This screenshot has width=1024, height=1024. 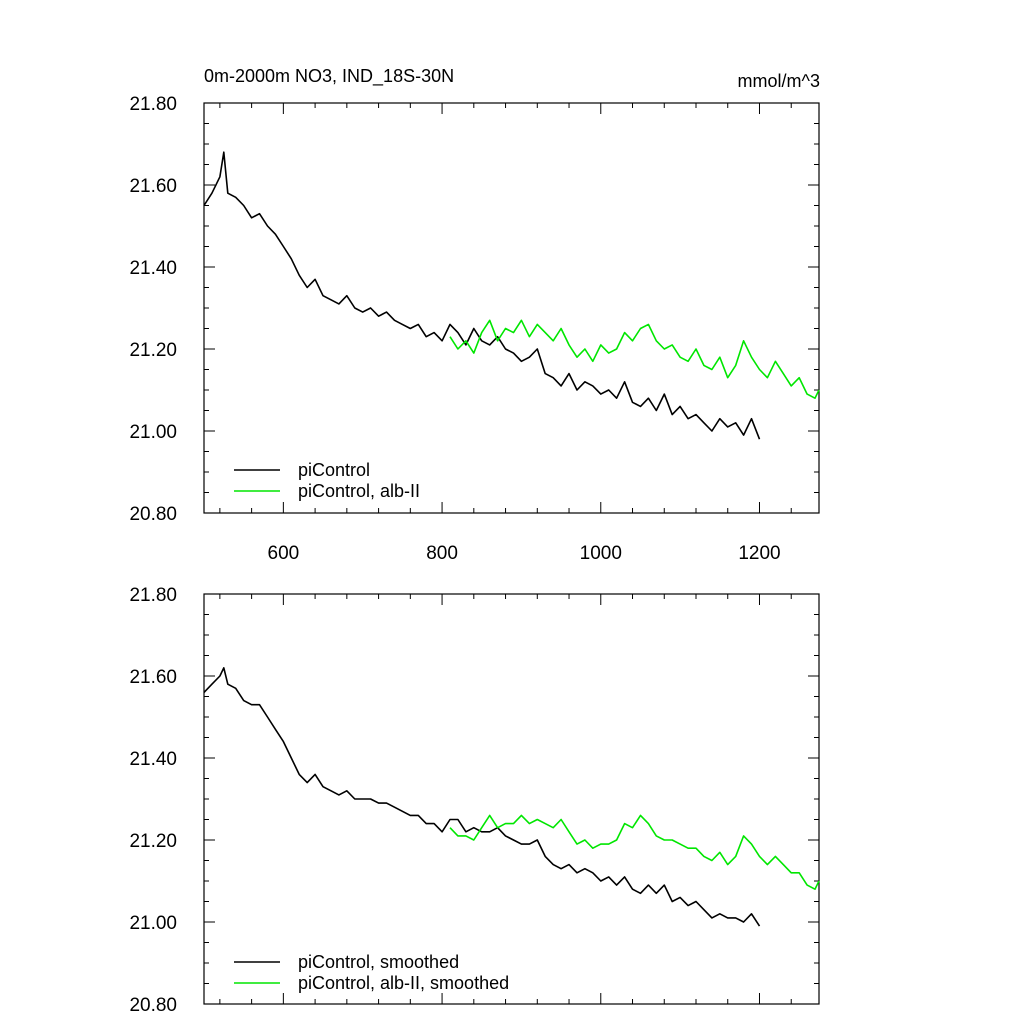 I want to click on bottom-y-tick-label: 21.00, so click(x=153, y=923).